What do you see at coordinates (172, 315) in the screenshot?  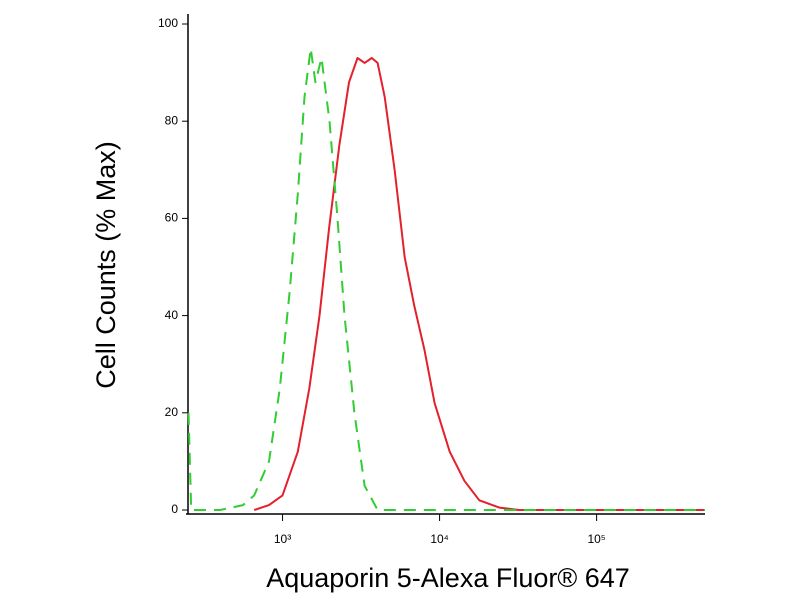 I see `y-tick-label: 40` at bounding box center [172, 315].